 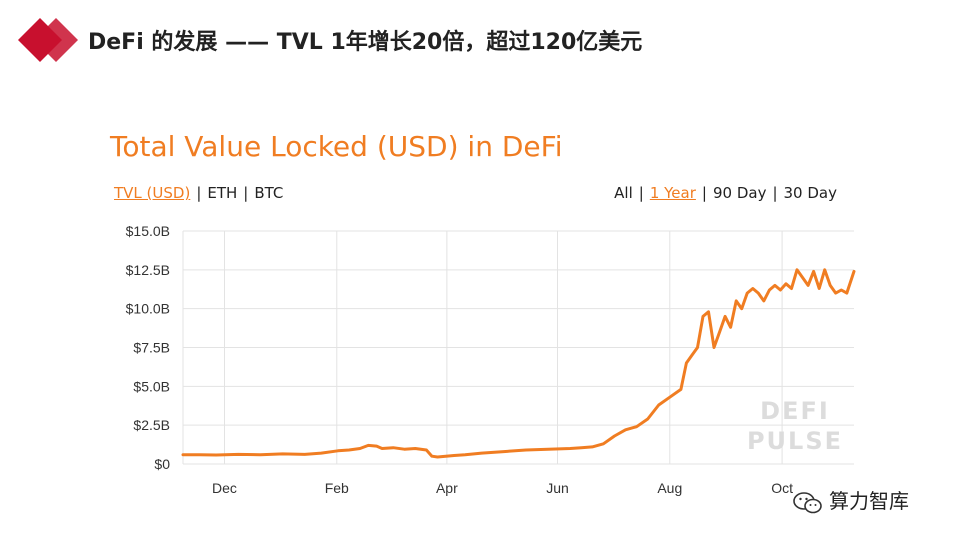 What do you see at coordinates (148, 231) in the screenshot?
I see `y-tick-label: $15.0B` at bounding box center [148, 231].